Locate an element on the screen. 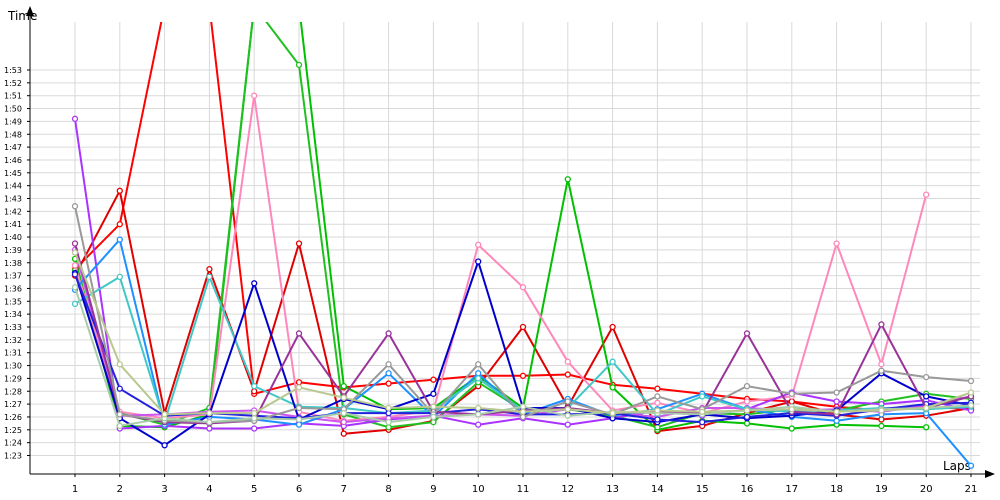  y-tick-label: 1:50 is located at coordinates (13, 109).